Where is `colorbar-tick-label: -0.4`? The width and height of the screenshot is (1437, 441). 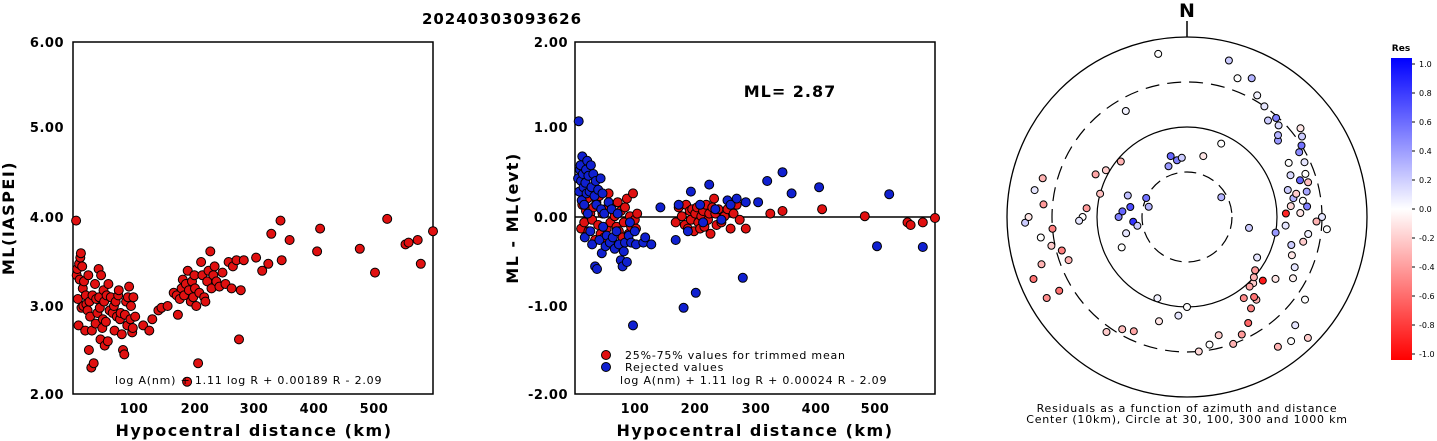 colorbar-tick-label: -0.4 is located at coordinates (1427, 267).